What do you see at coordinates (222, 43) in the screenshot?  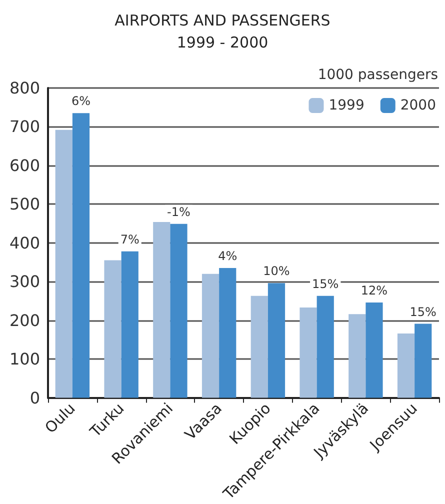 I see `chart-subtitle: 1999 - 2000` at bounding box center [222, 43].